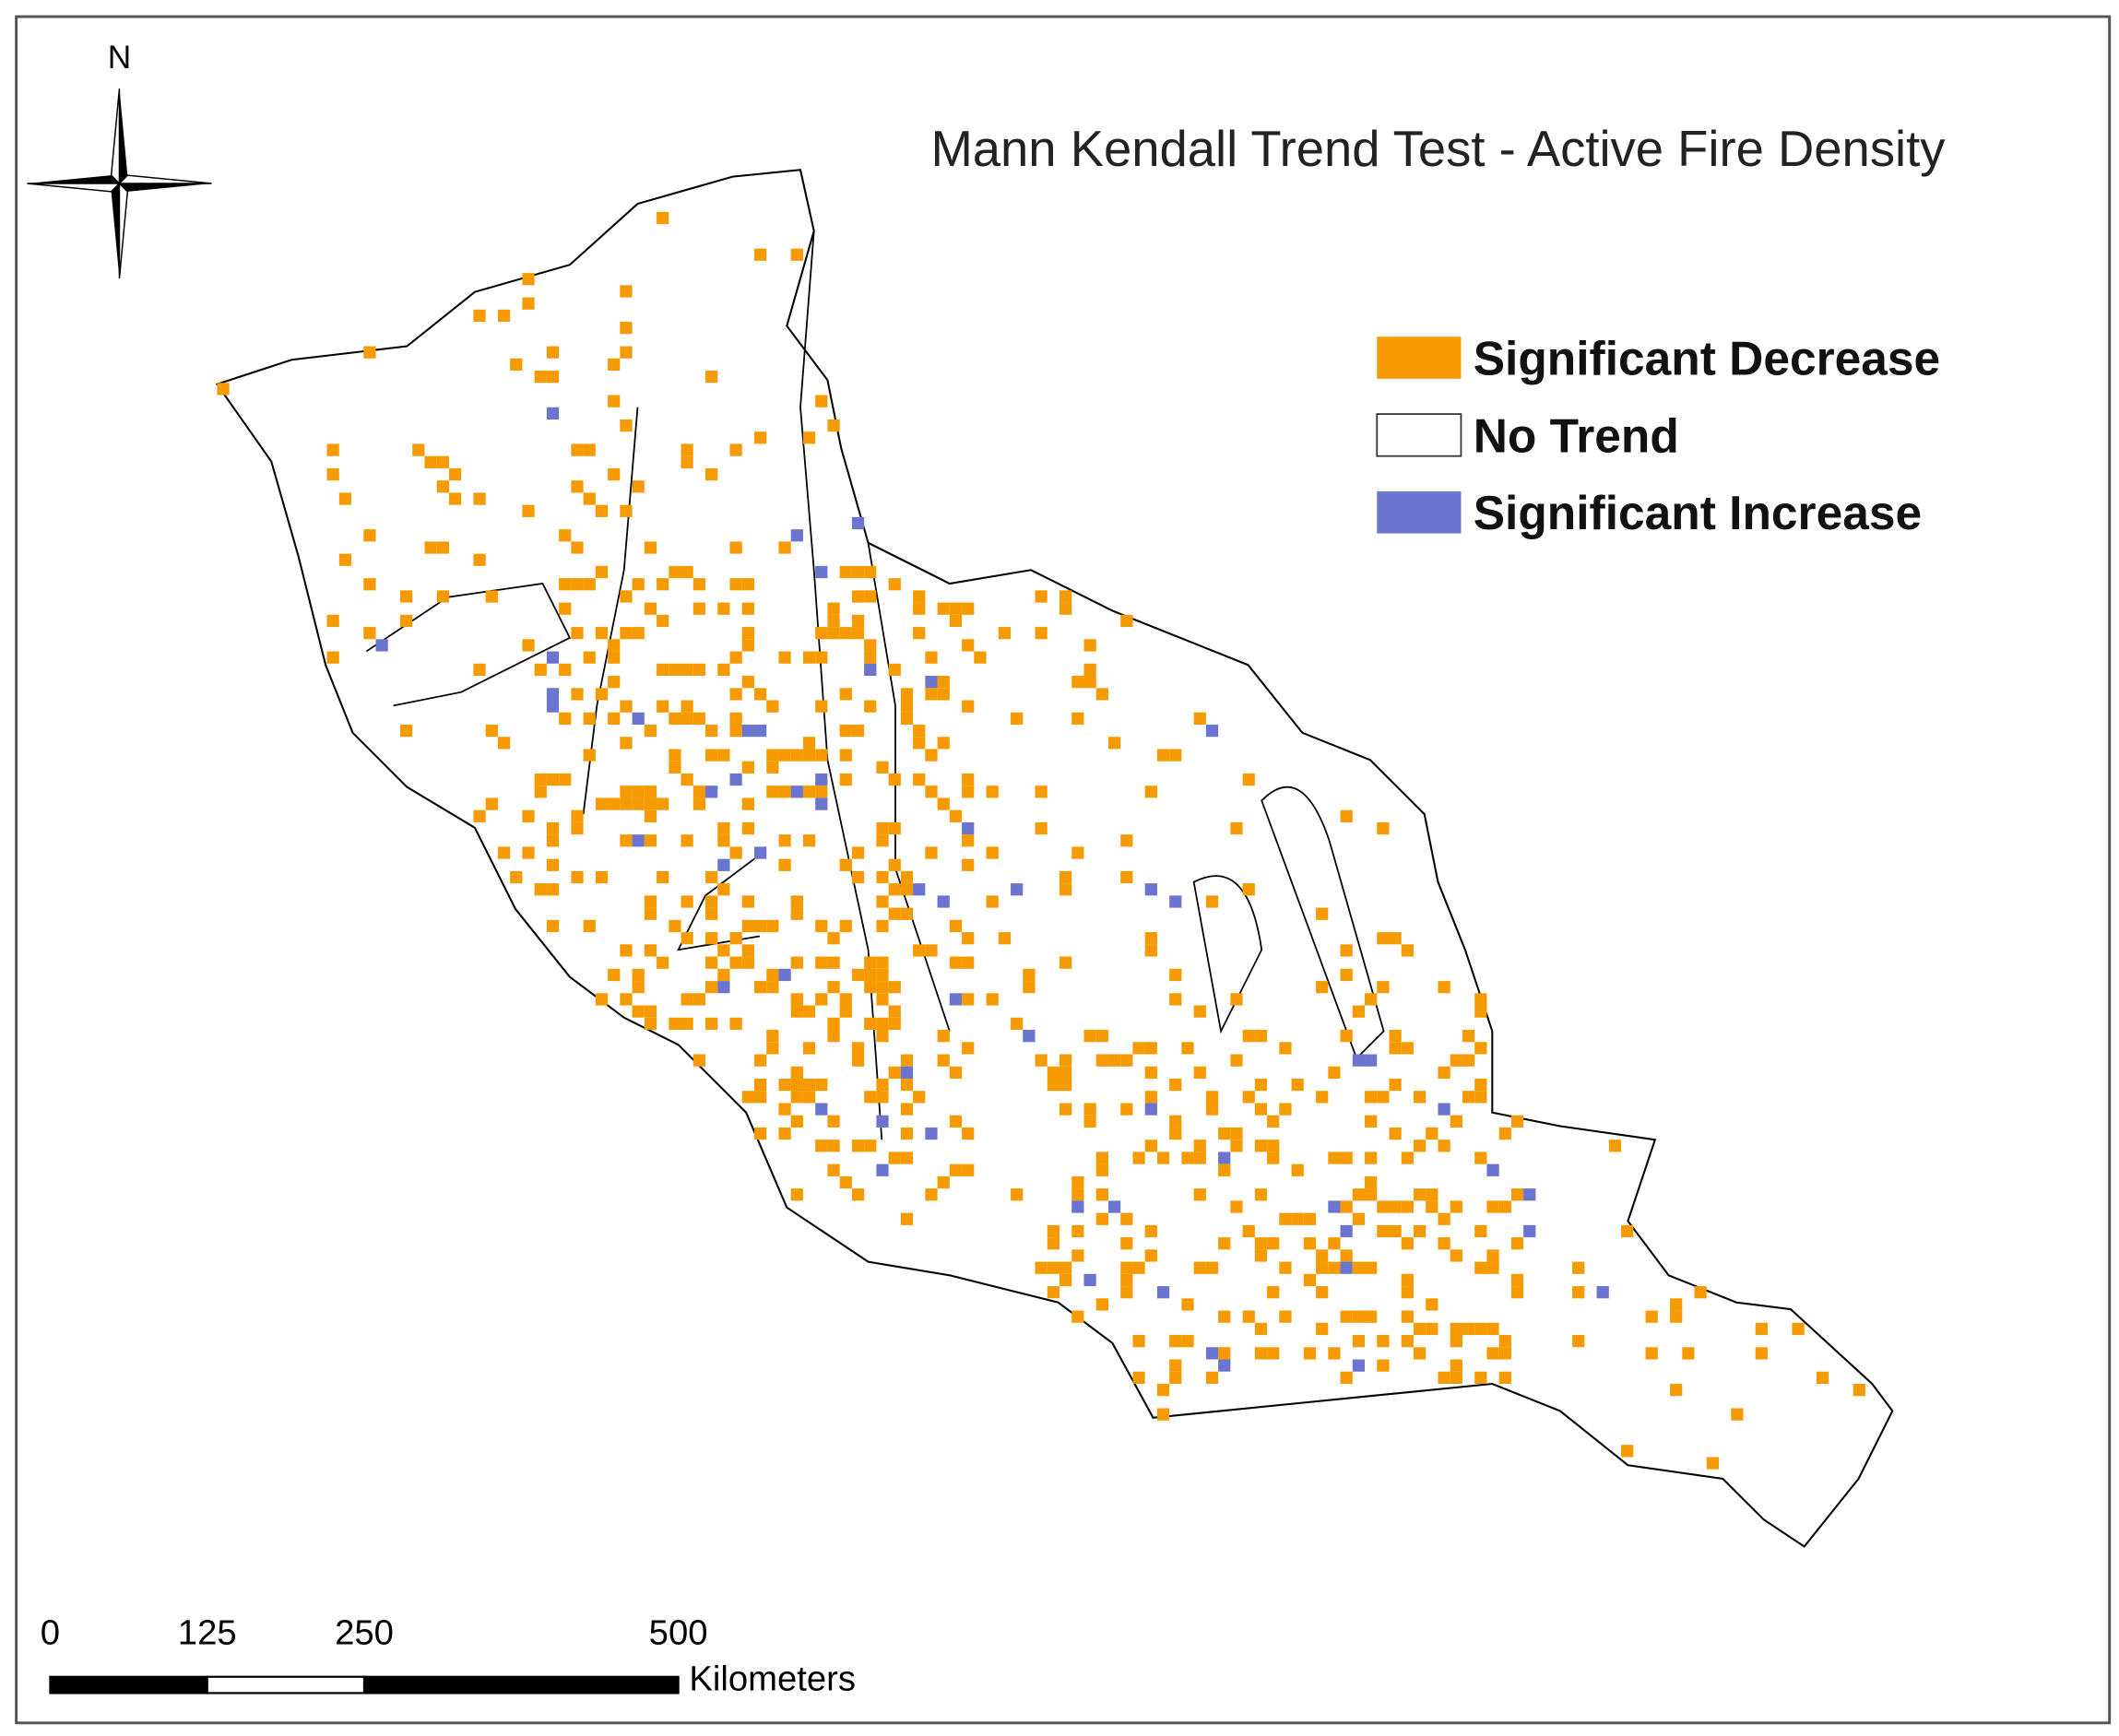  Describe the element at coordinates (120, 58) in the screenshot. I see `north-label: N` at that location.